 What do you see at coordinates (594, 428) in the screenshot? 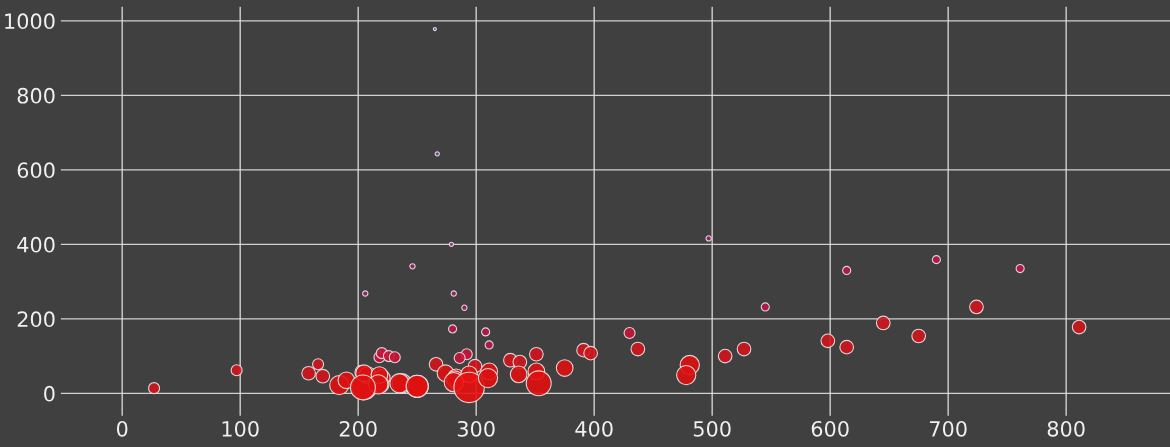
I see `x-tick-label: 400` at bounding box center [594, 428].